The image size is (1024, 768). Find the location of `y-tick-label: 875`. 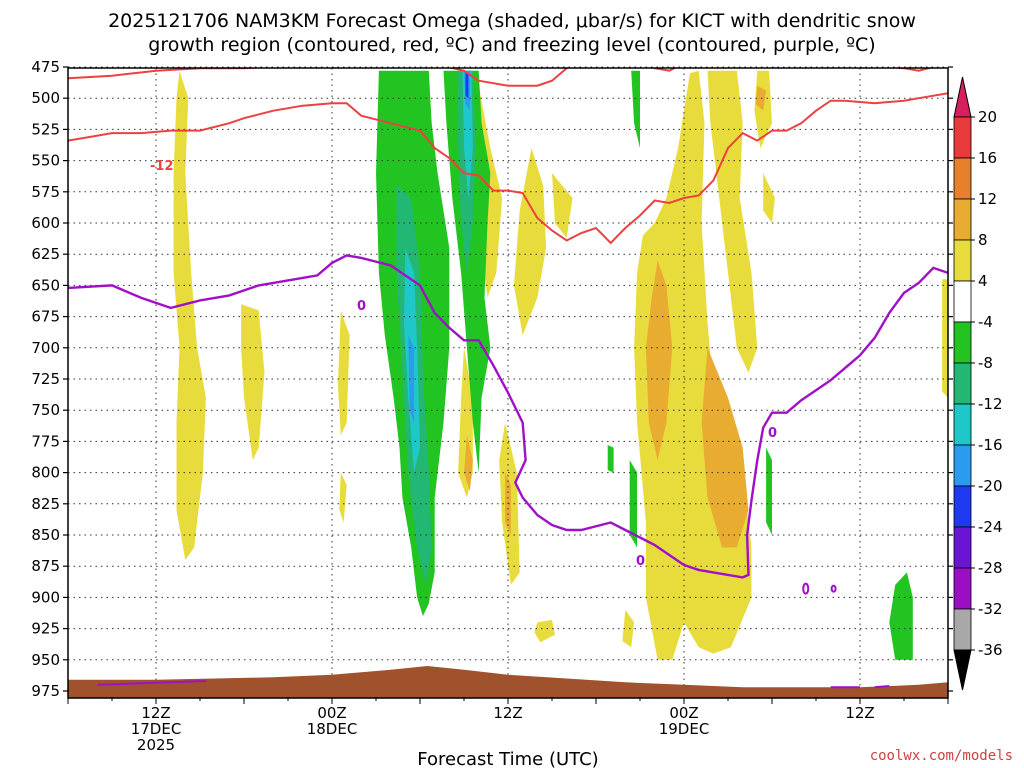

y-tick-label: 875 is located at coordinates (45, 566).